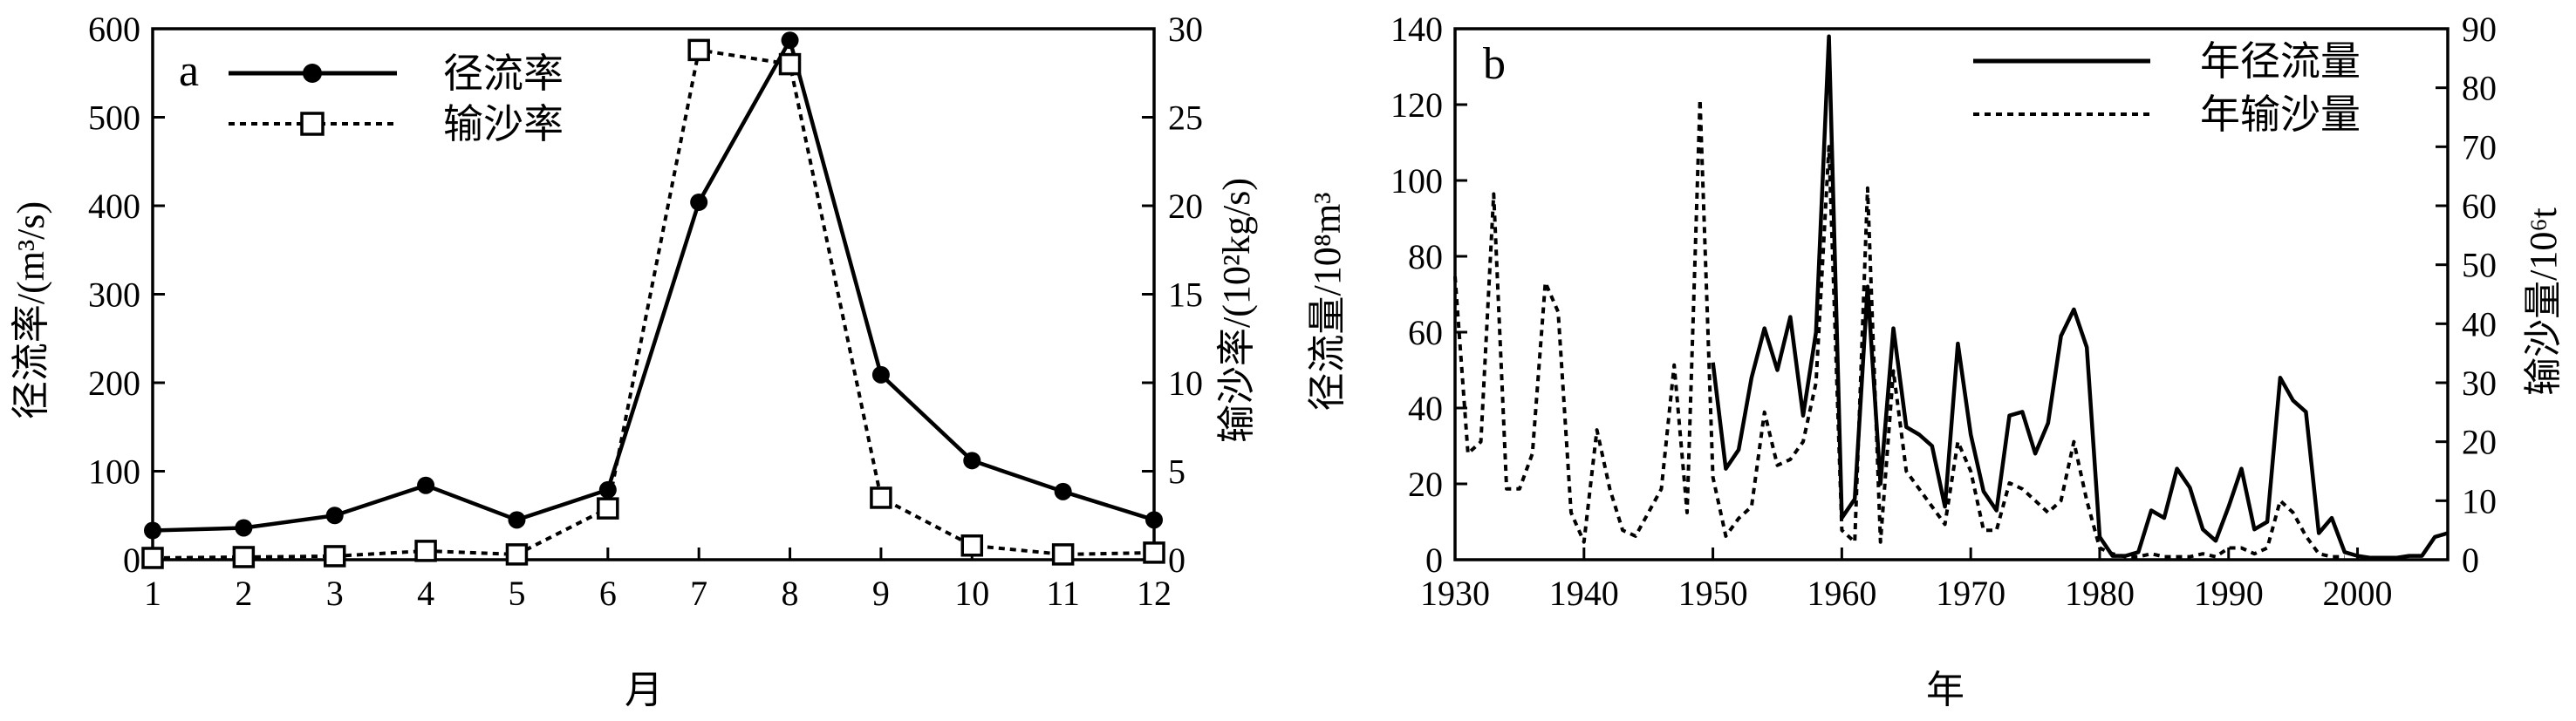  I want to click on panel-b-y-tick-label: 80, so click(1425, 256).